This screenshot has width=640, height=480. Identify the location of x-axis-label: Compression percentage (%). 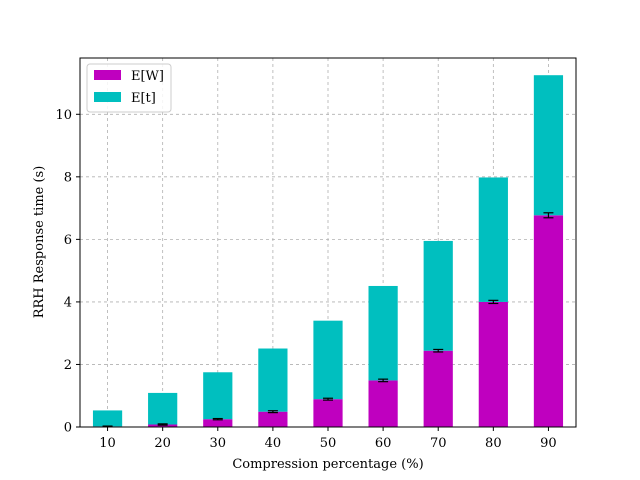
(327, 464).